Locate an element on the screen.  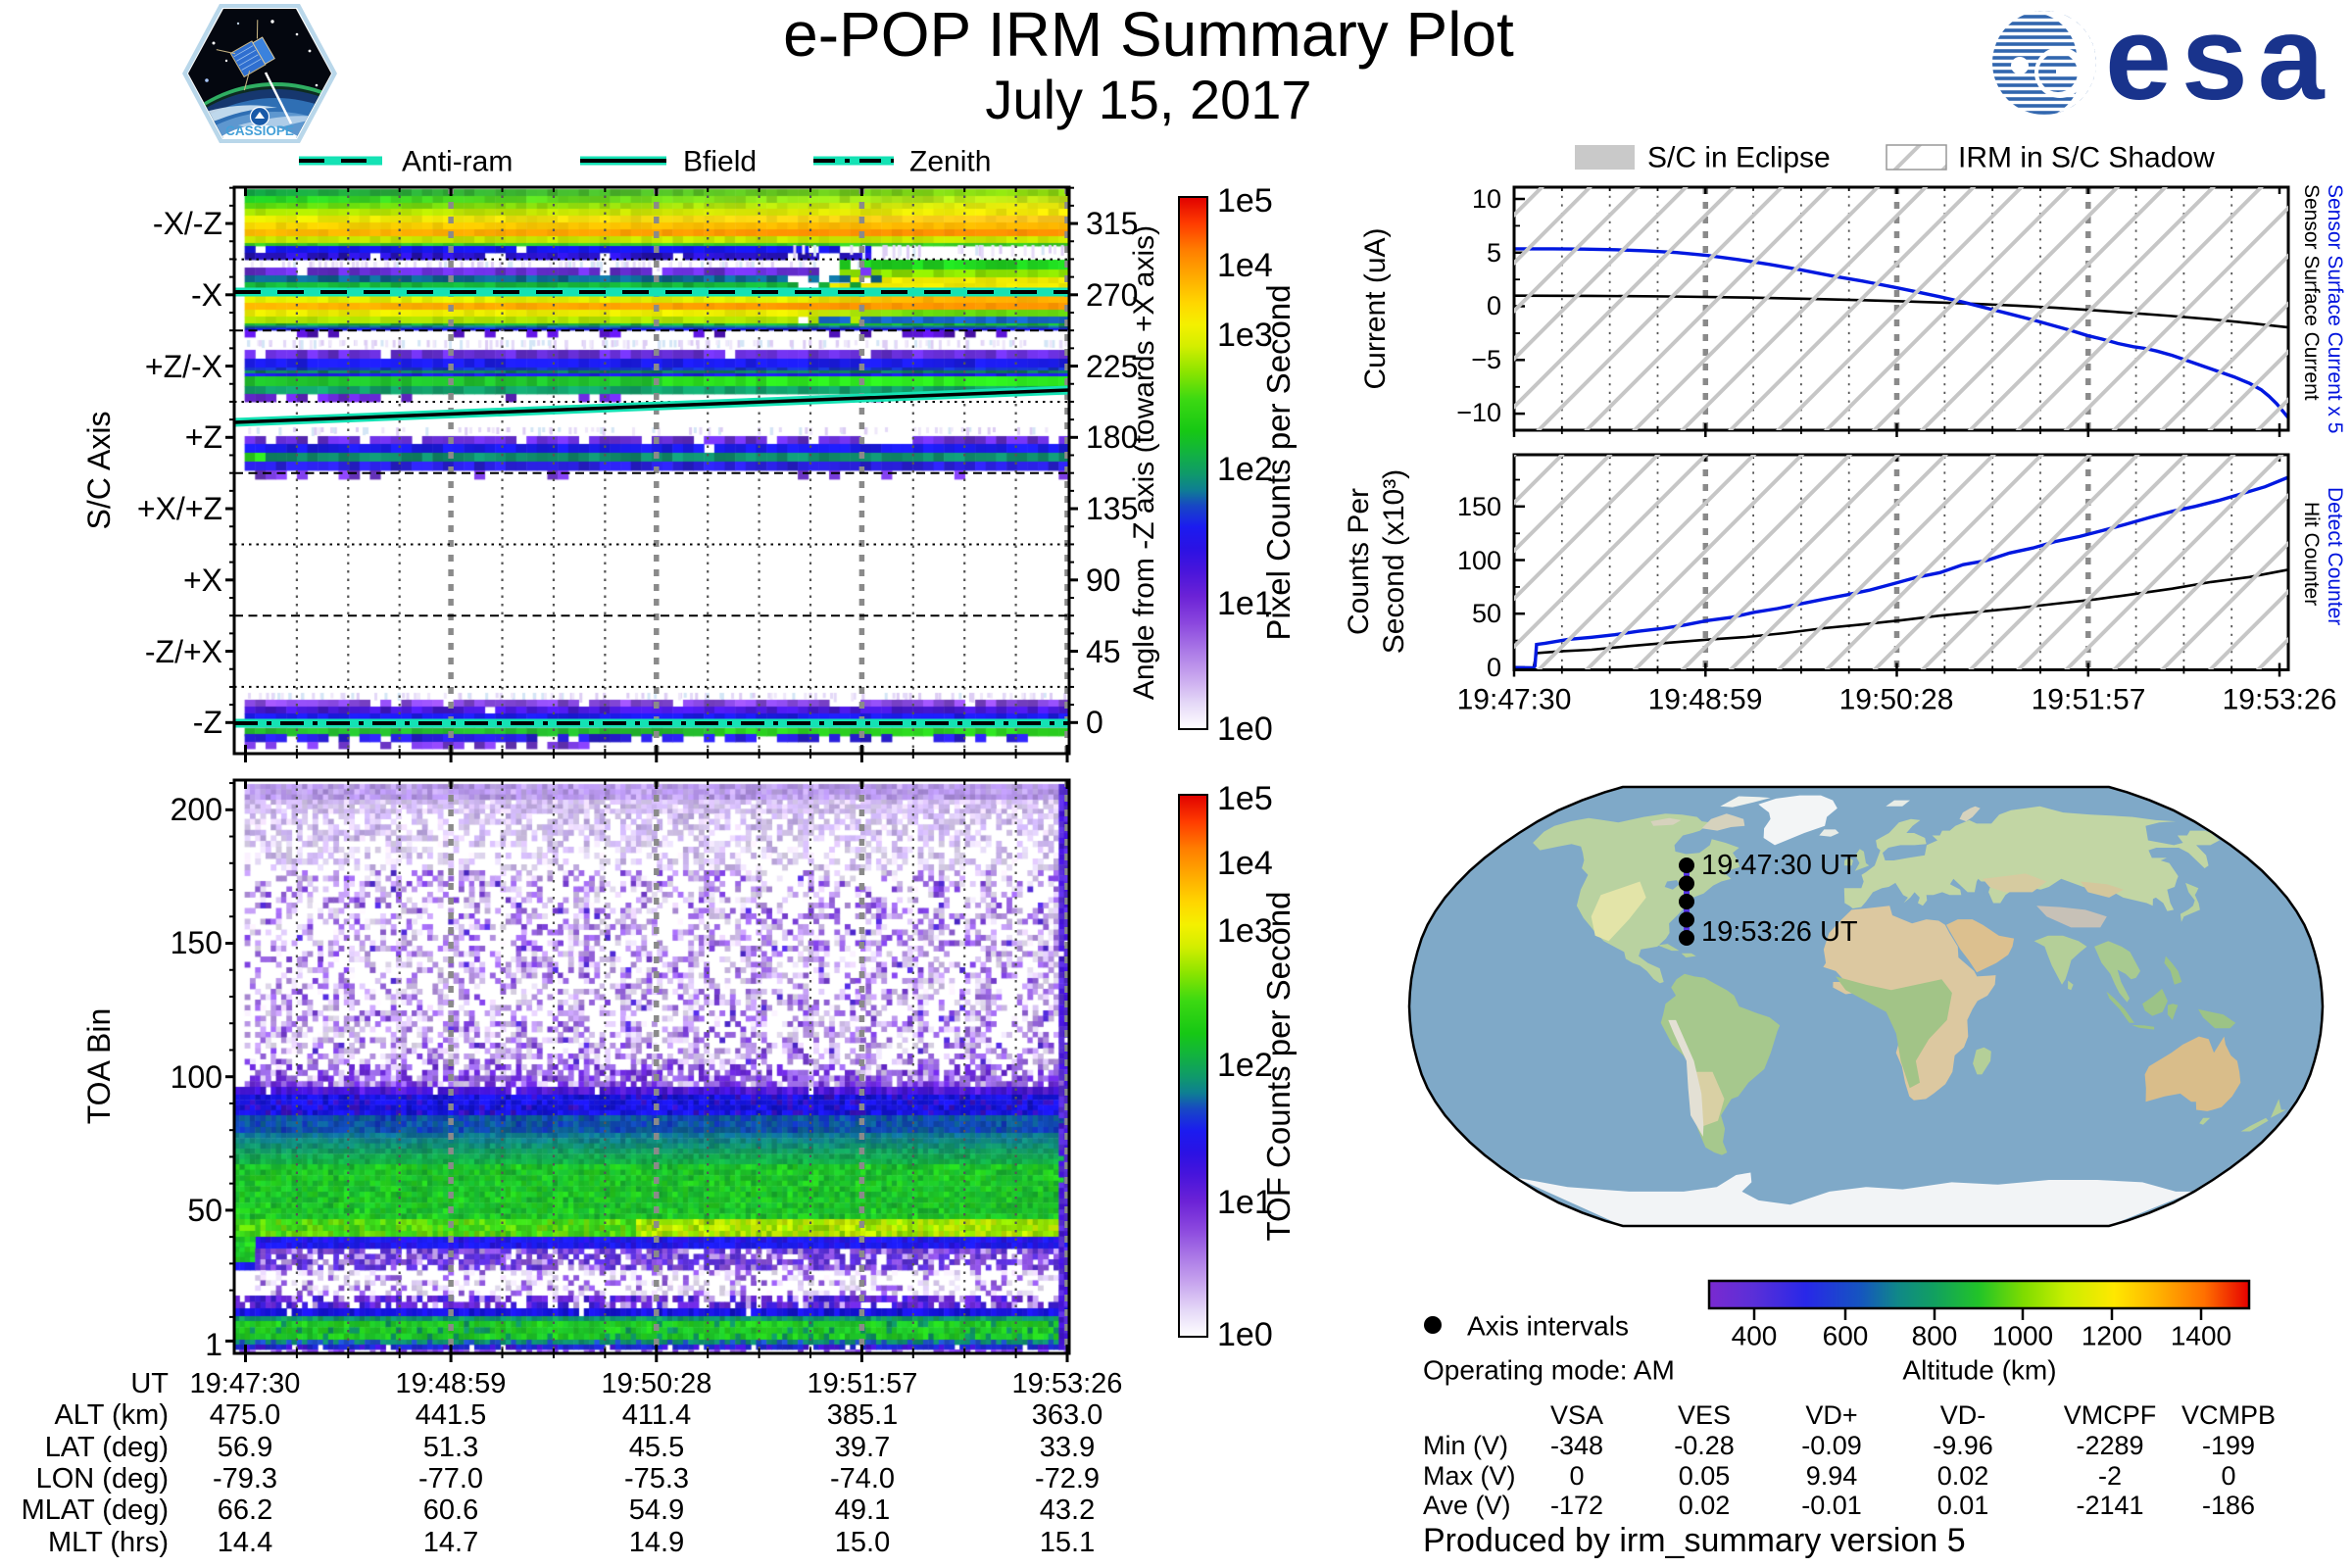
svg-text: Detect Counter is located at coordinates (2335, 556).